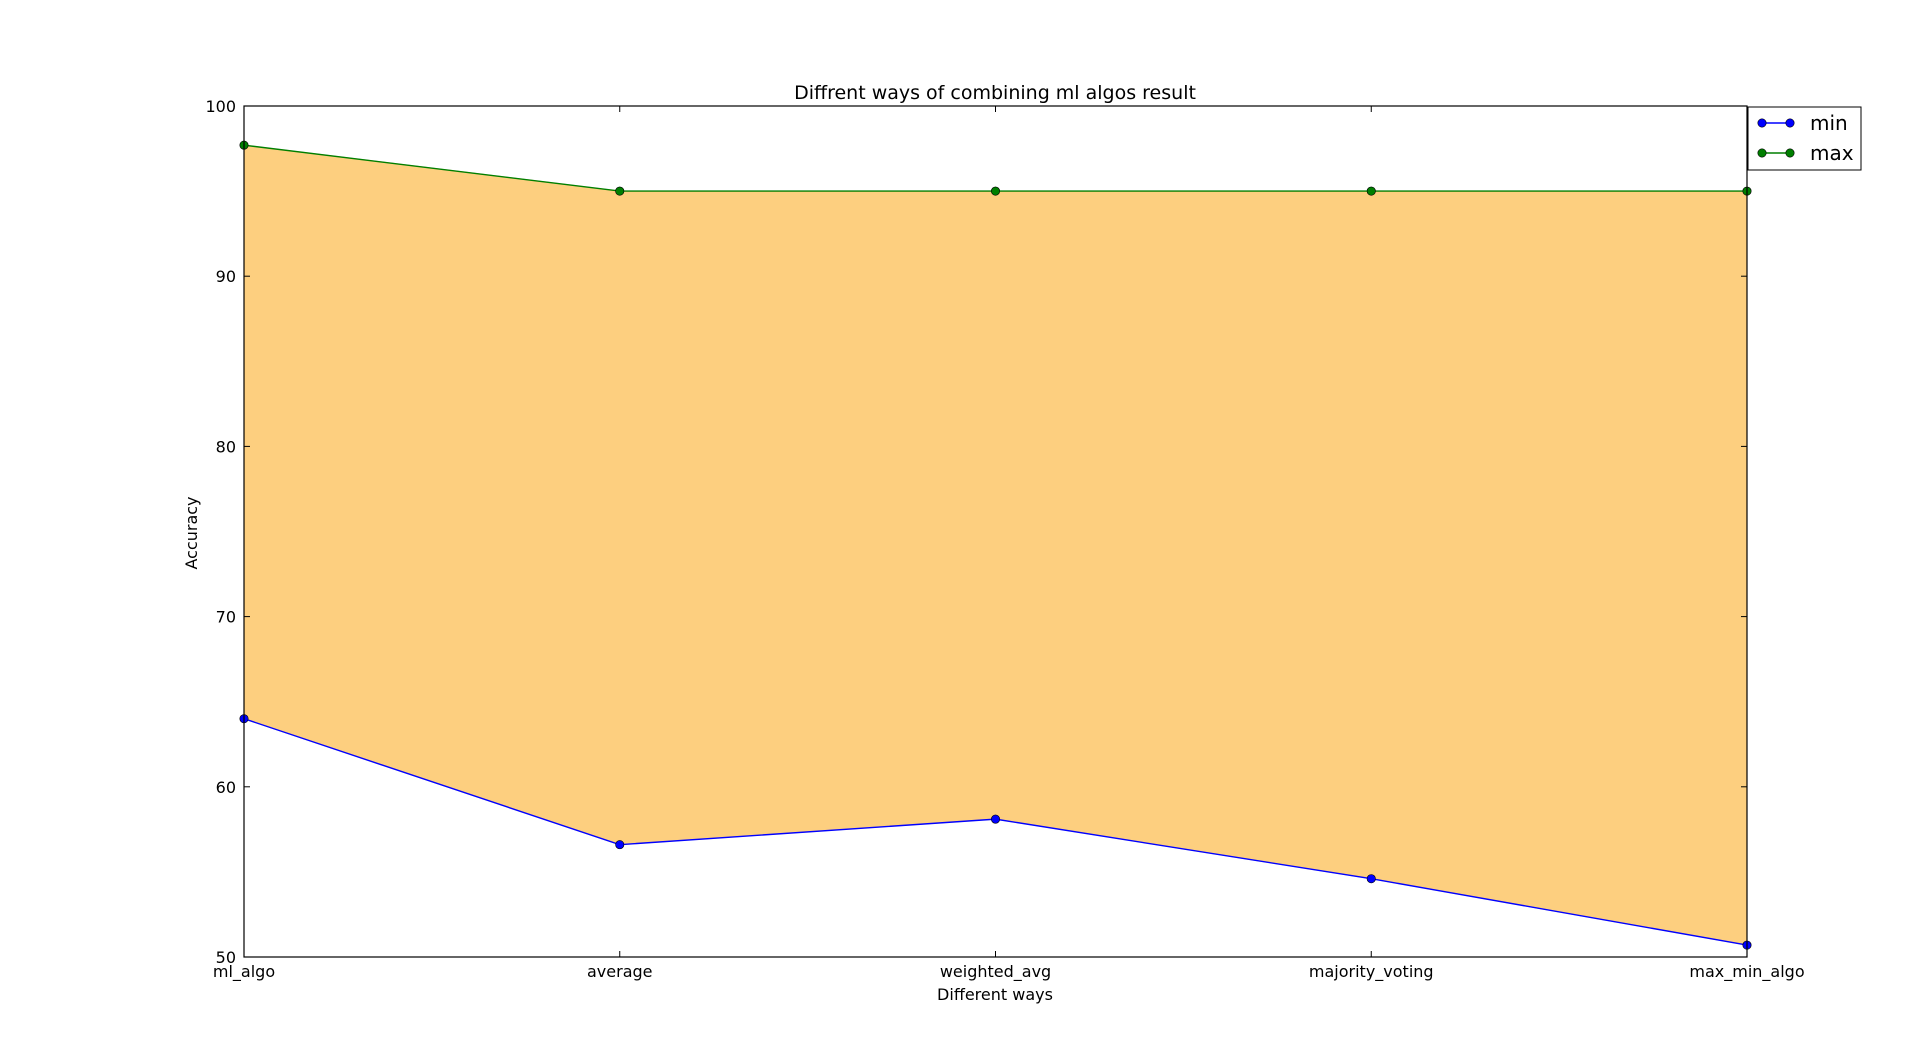  Describe the element at coordinates (995, 994) in the screenshot. I see `x-axis-label: Different ways` at that location.